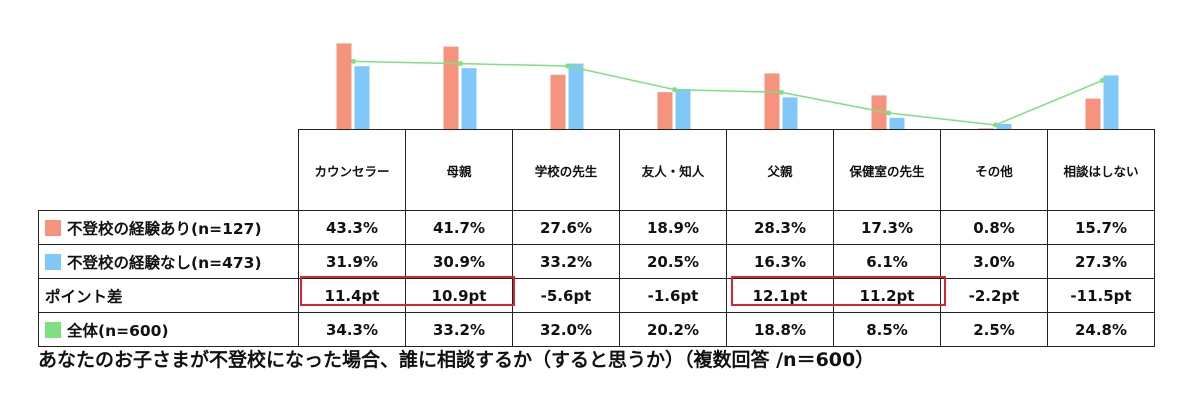  What do you see at coordinates (168, 170) in the screenshot?
I see `table-corner` at bounding box center [168, 170].